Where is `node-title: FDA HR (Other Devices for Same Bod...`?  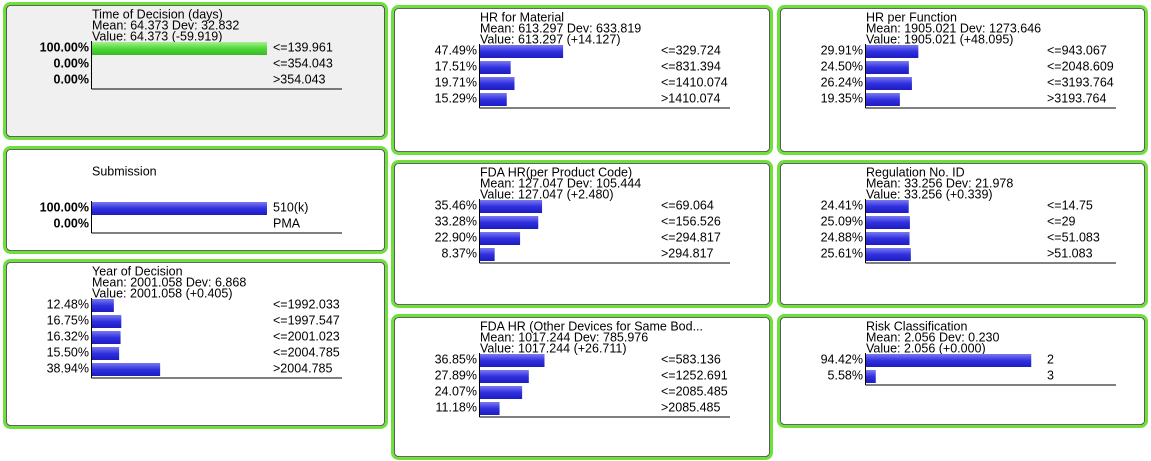
node-title: FDA HR (Other Devices for Same Bod... is located at coordinates (591, 326).